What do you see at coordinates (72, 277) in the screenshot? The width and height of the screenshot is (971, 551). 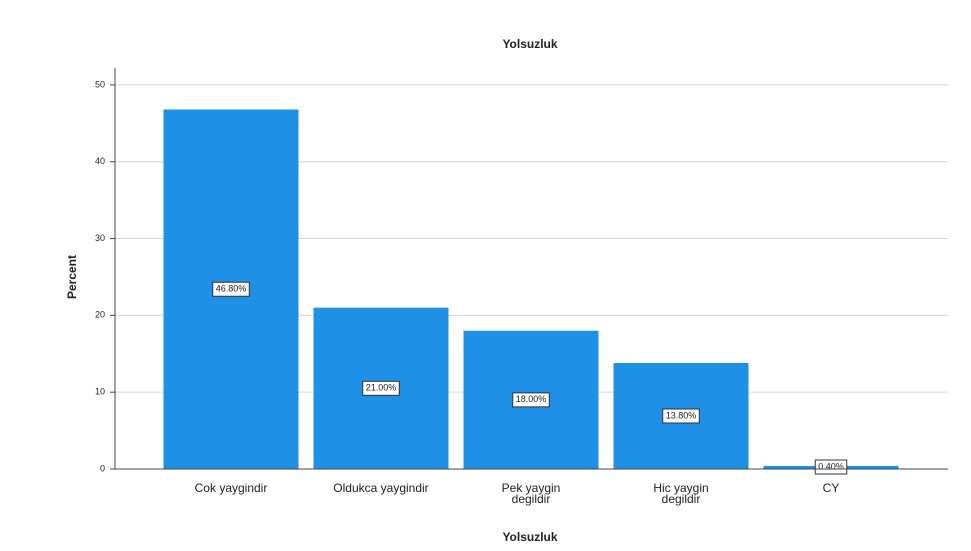 I see `y-axis-title: Percent` at bounding box center [72, 277].